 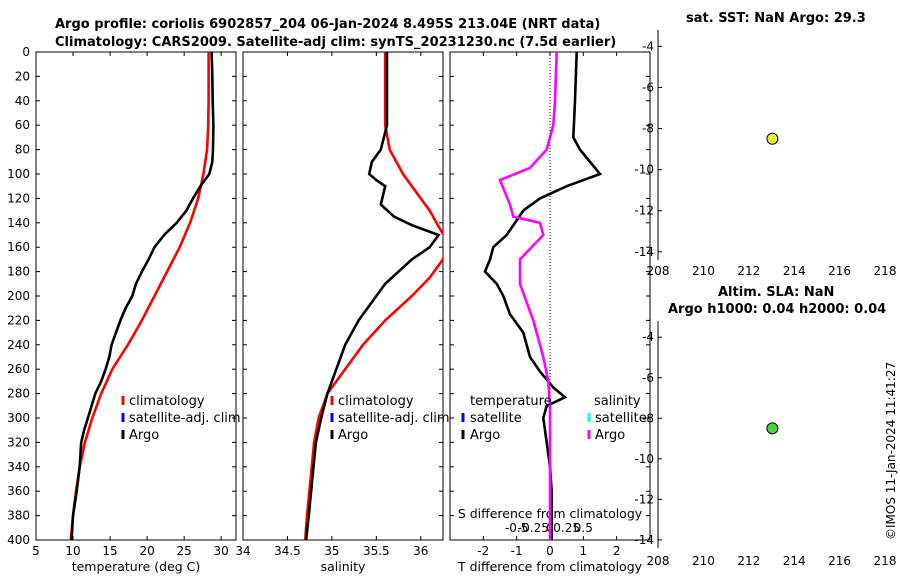 What do you see at coordinates (566, 528) in the screenshot?
I see `sal-diff-tick-label: 0.25` at bounding box center [566, 528].